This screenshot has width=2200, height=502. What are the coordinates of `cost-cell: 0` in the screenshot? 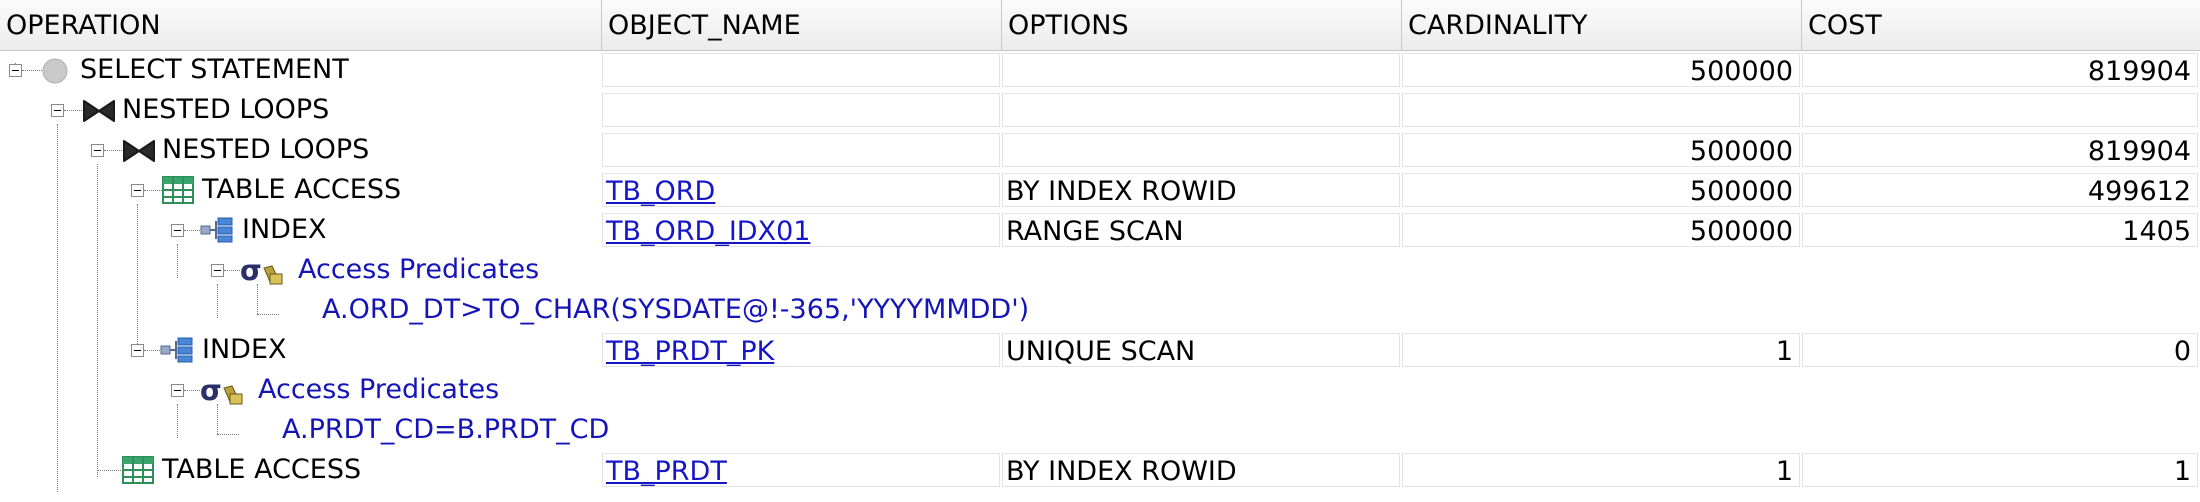 It's located at (2000, 350).